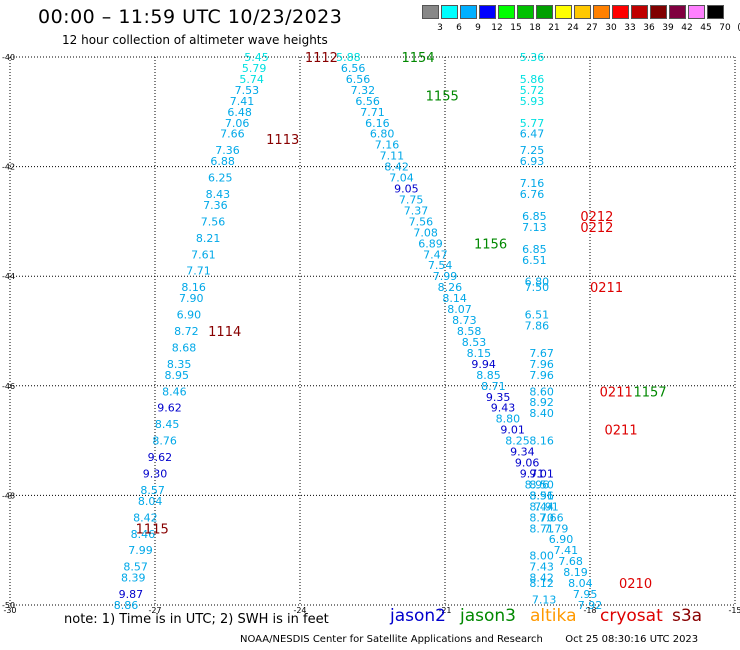 The width and height of the screenshot is (740, 650). I want to click on x-tick-label: -24, so click(299, 610).